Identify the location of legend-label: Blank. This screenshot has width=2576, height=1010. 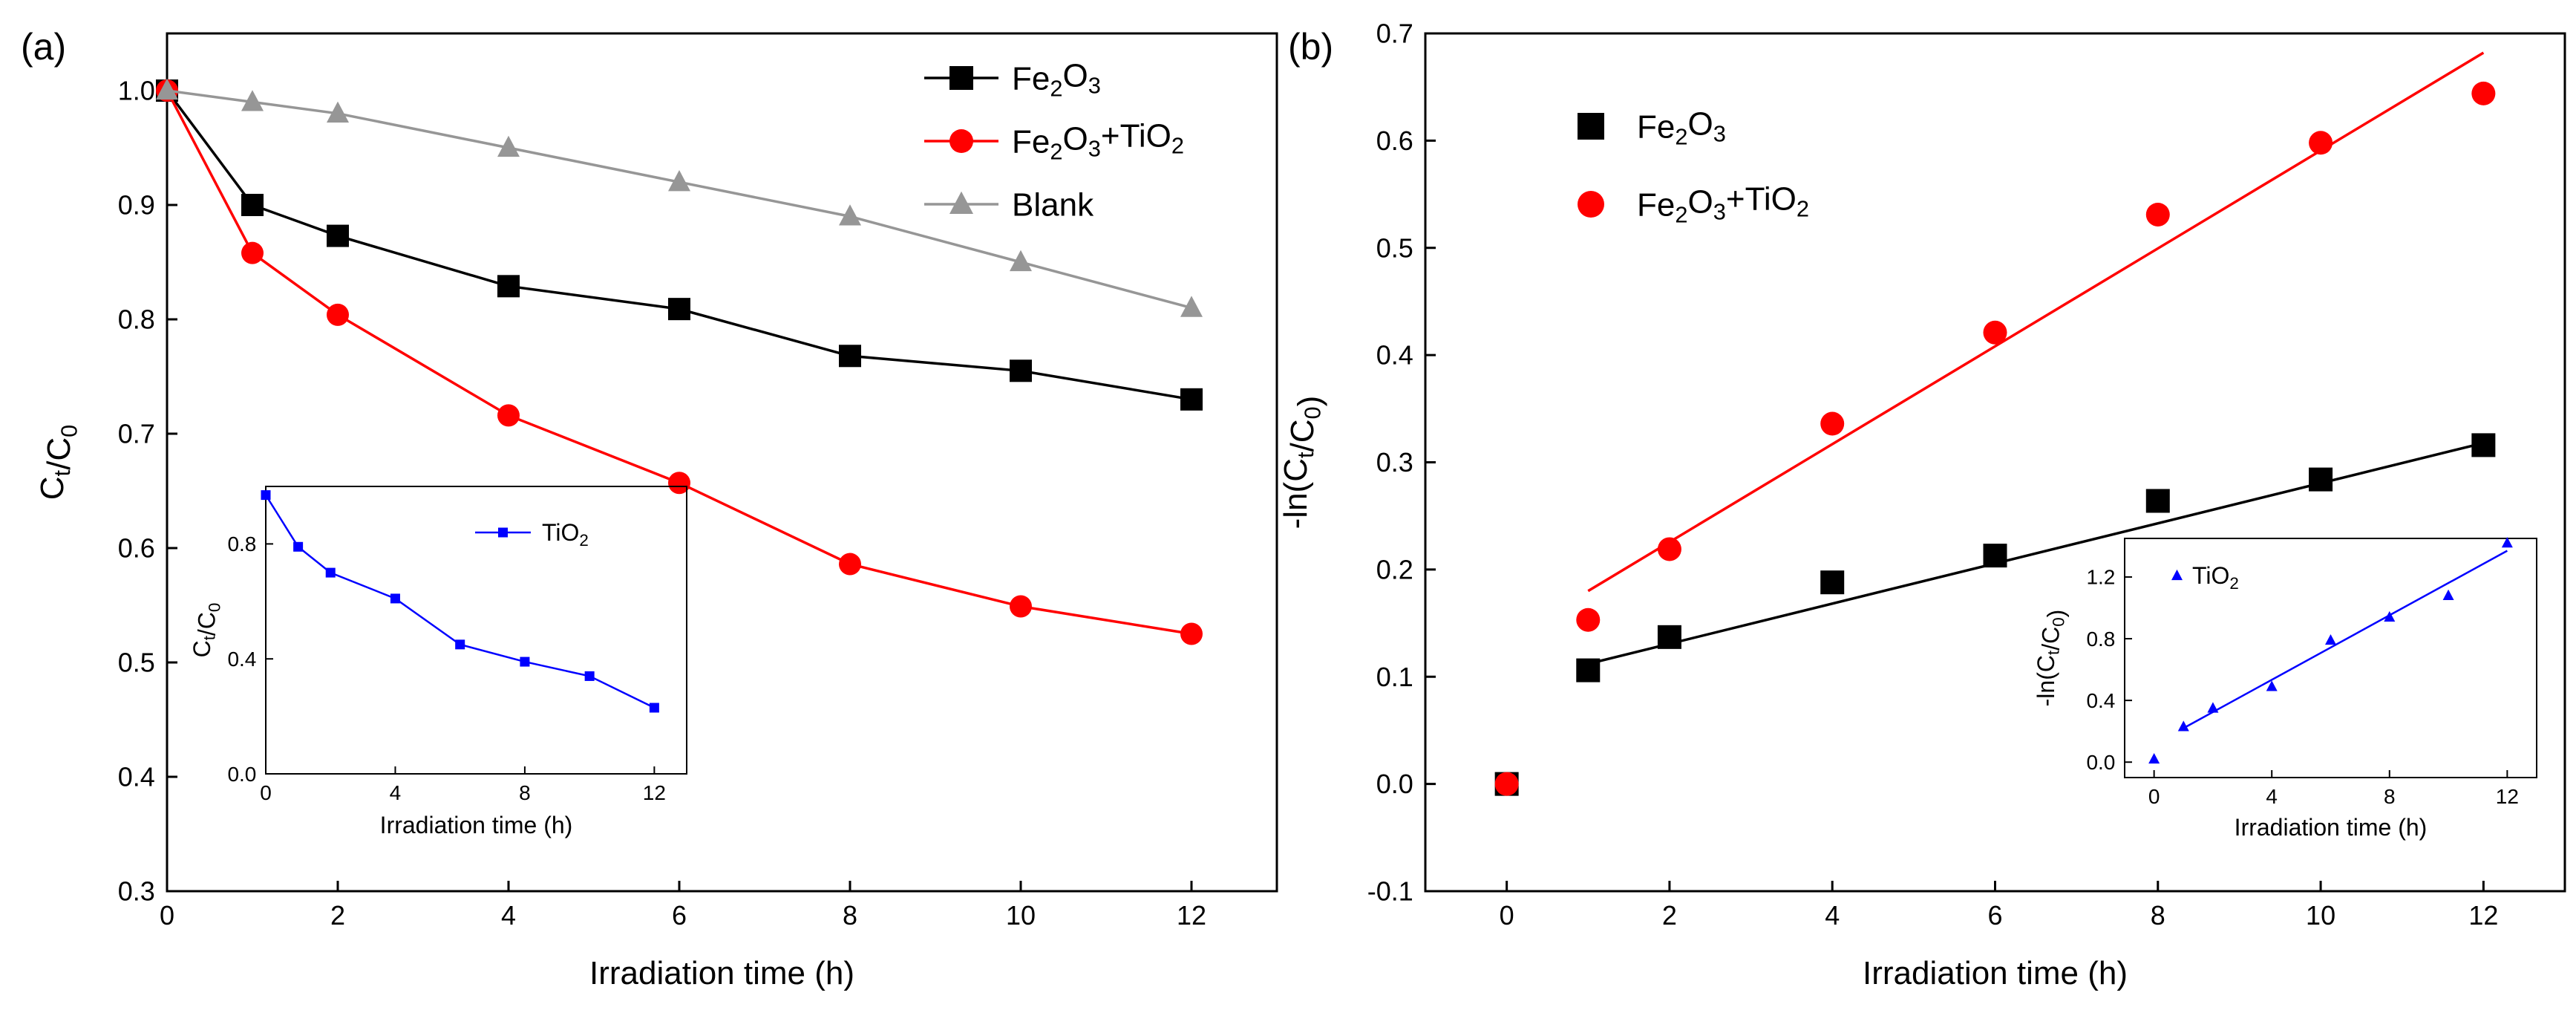
(1053, 204).